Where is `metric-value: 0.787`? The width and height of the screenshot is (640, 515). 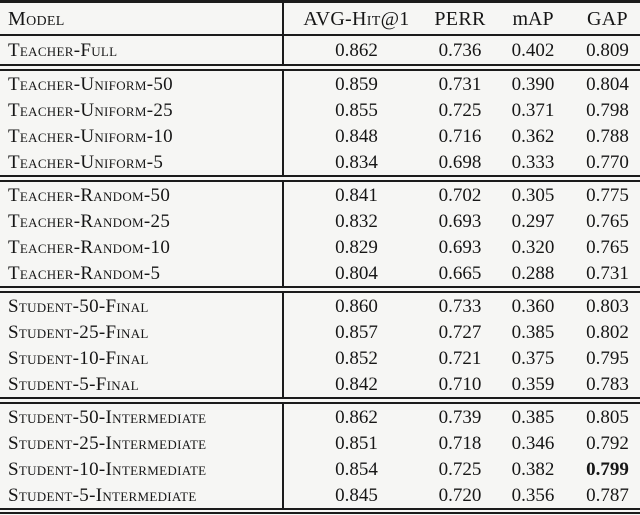
metric-value: 0.787 is located at coordinates (607, 495).